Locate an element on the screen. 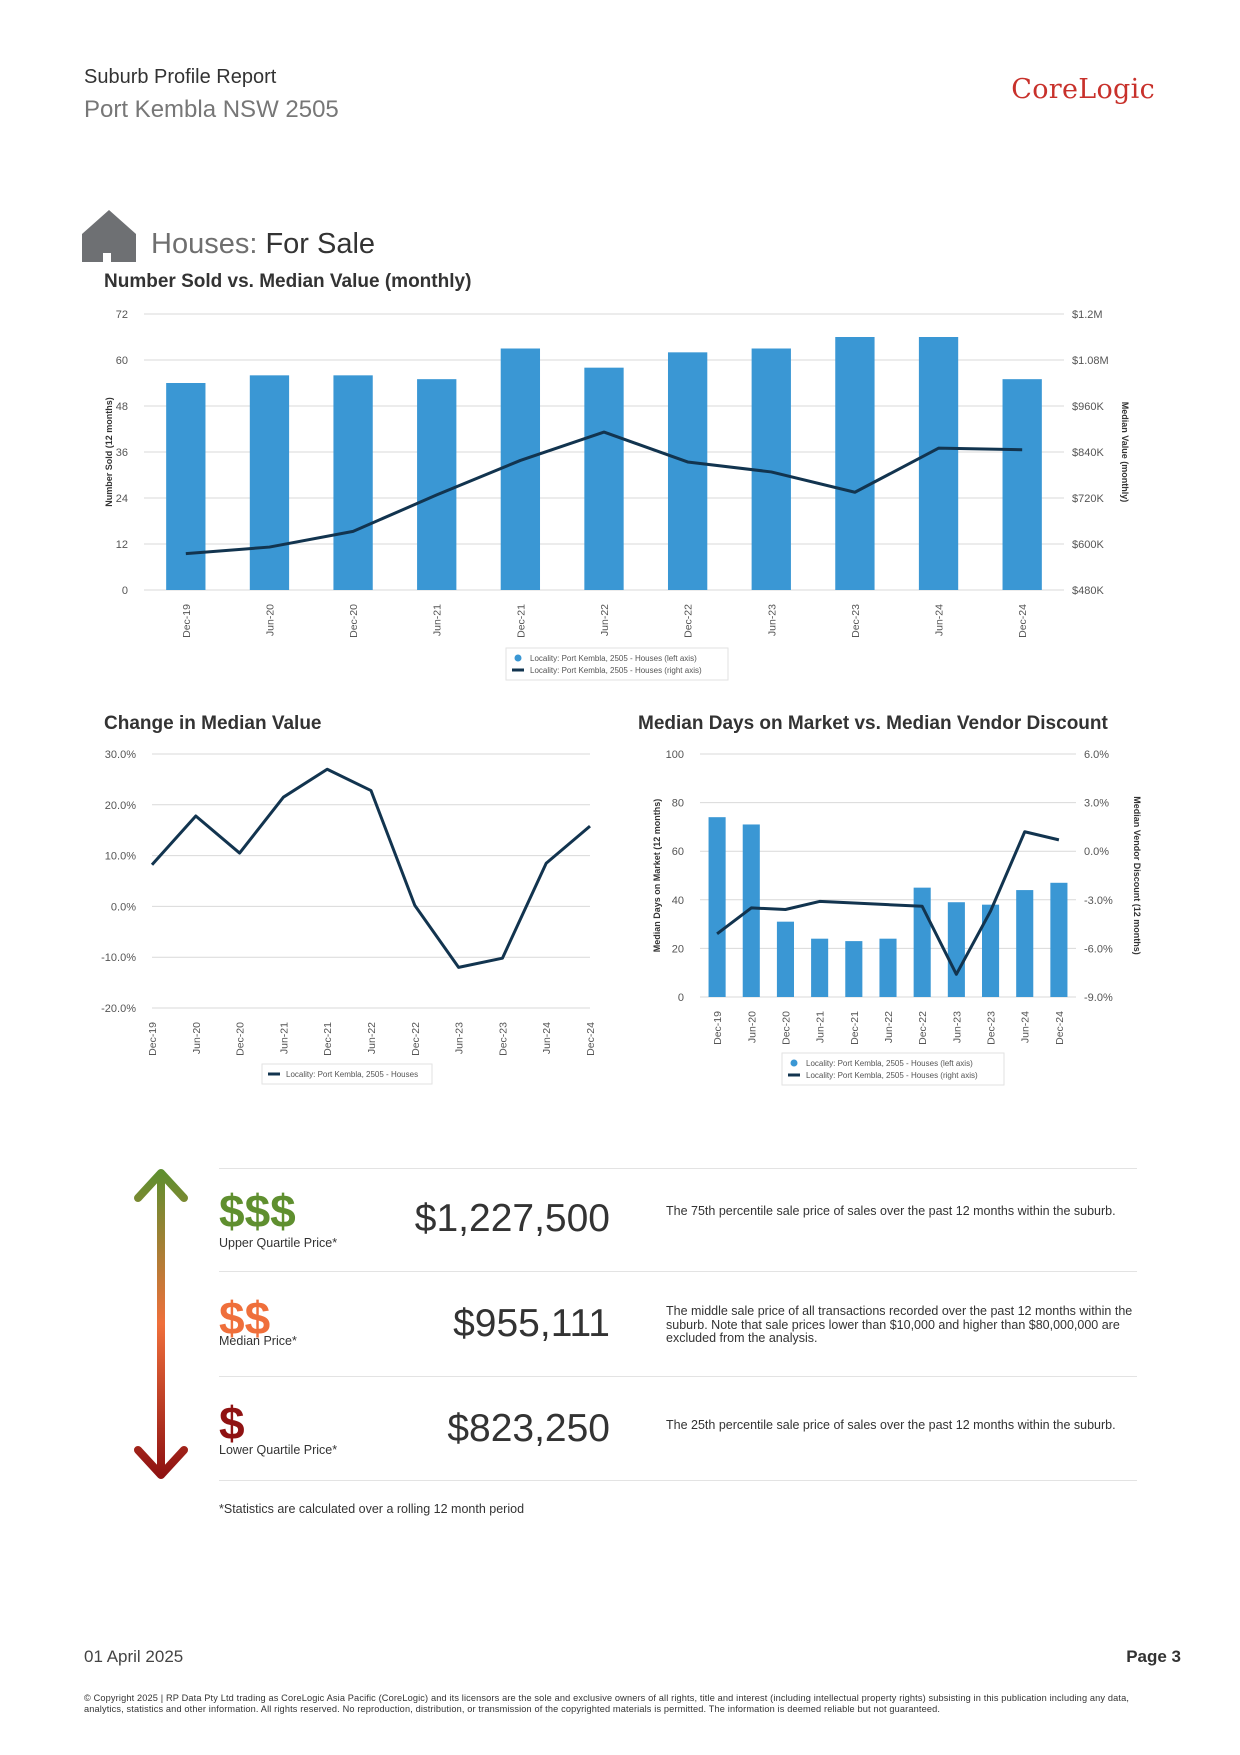  y2-tick-label: $600K is located at coordinates (1088, 545).